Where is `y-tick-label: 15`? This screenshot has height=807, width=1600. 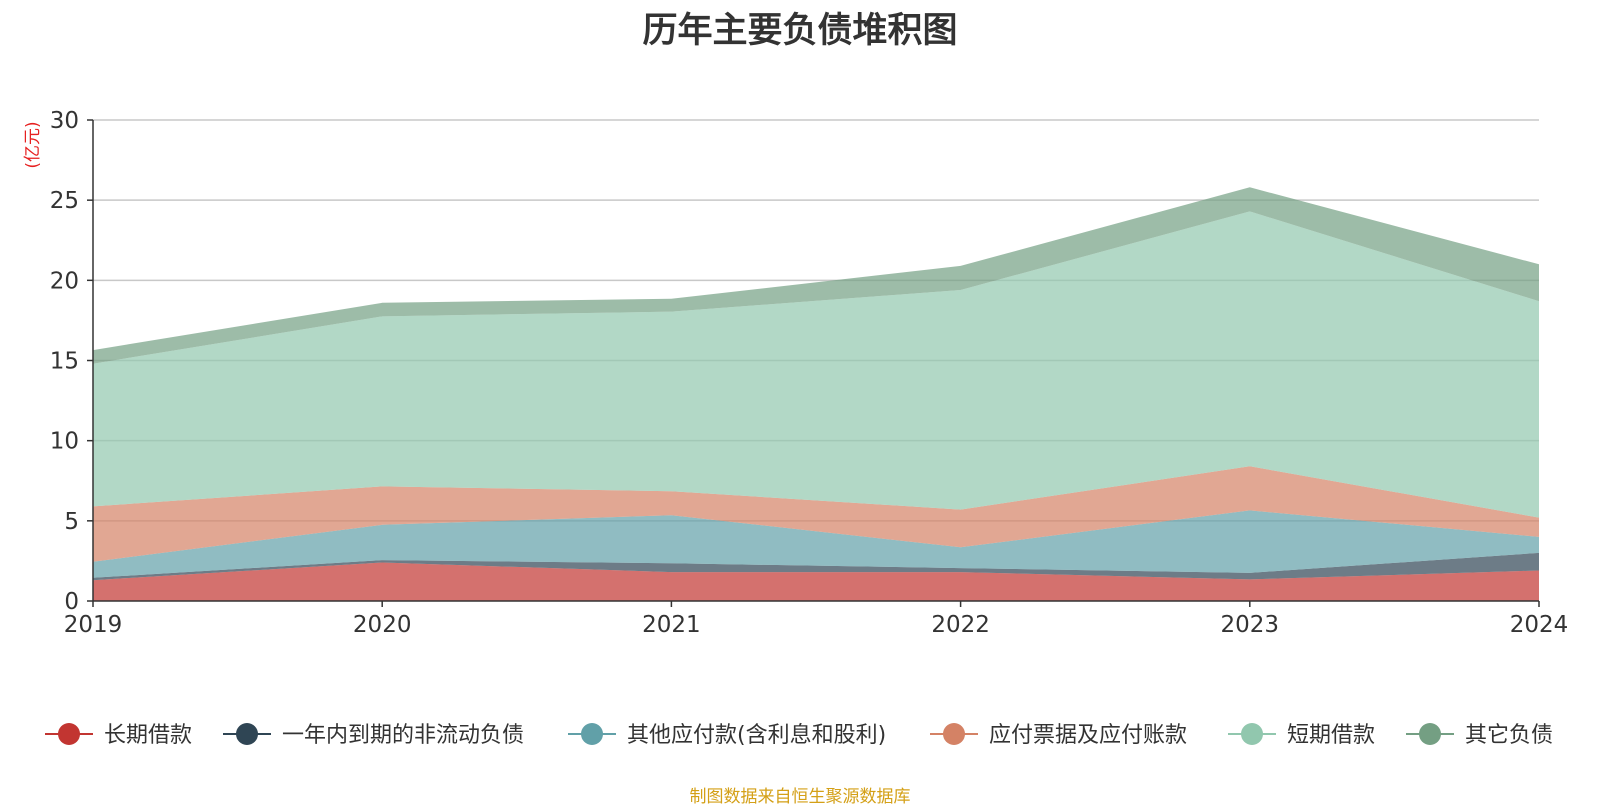
y-tick-label: 15 is located at coordinates (64, 362).